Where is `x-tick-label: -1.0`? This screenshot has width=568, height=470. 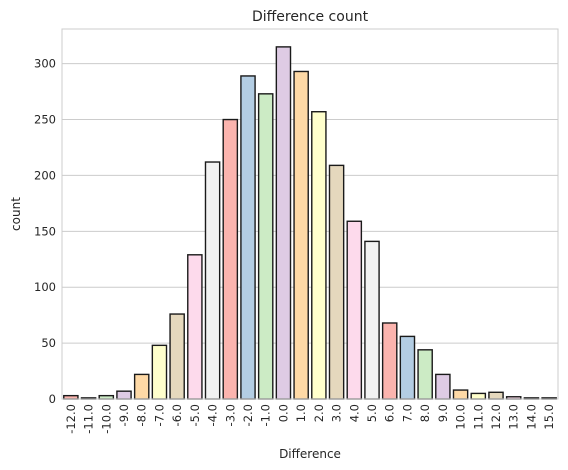 x-tick-label: -1.0 is located at coordinates (266, 415).